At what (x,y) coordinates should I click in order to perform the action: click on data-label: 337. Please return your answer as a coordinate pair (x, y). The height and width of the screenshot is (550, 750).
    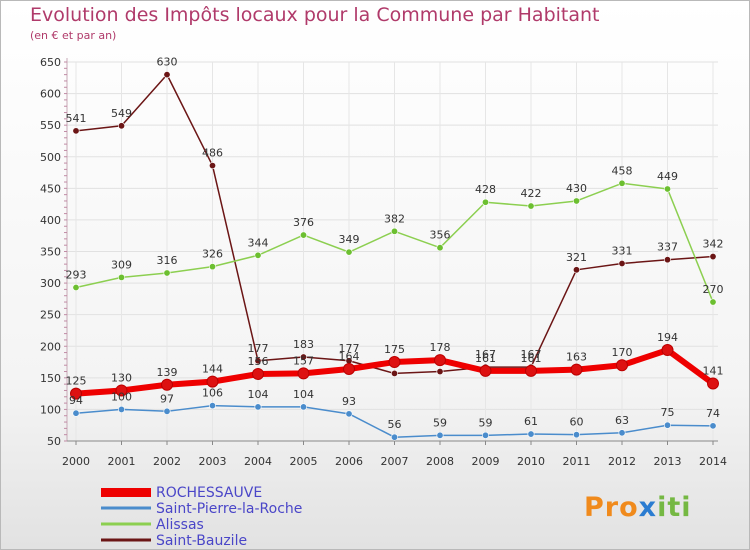
    Looking at the image, I should click on (667, 247).